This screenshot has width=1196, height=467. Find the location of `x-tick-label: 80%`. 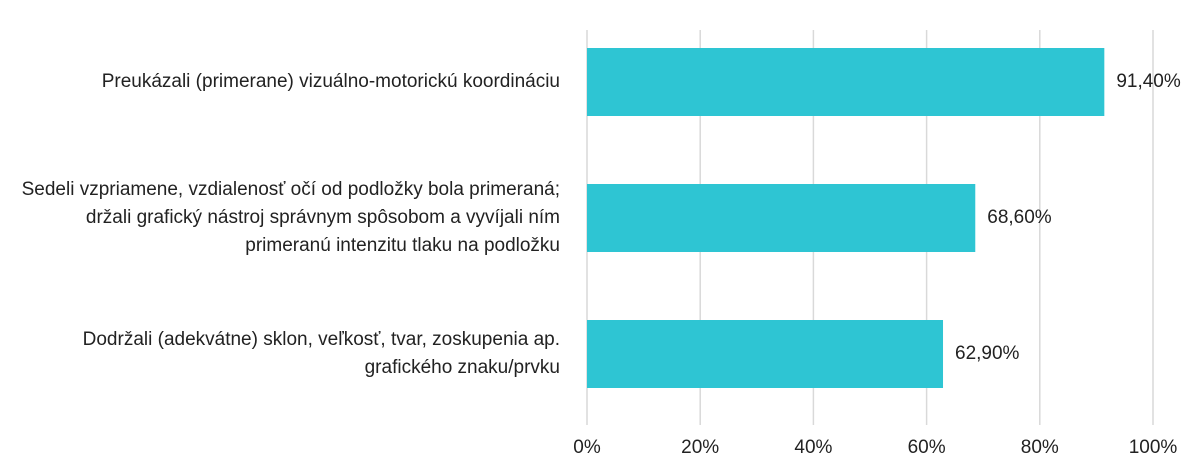

x-tick-label: 80% is located at coordinates (1040, 447).